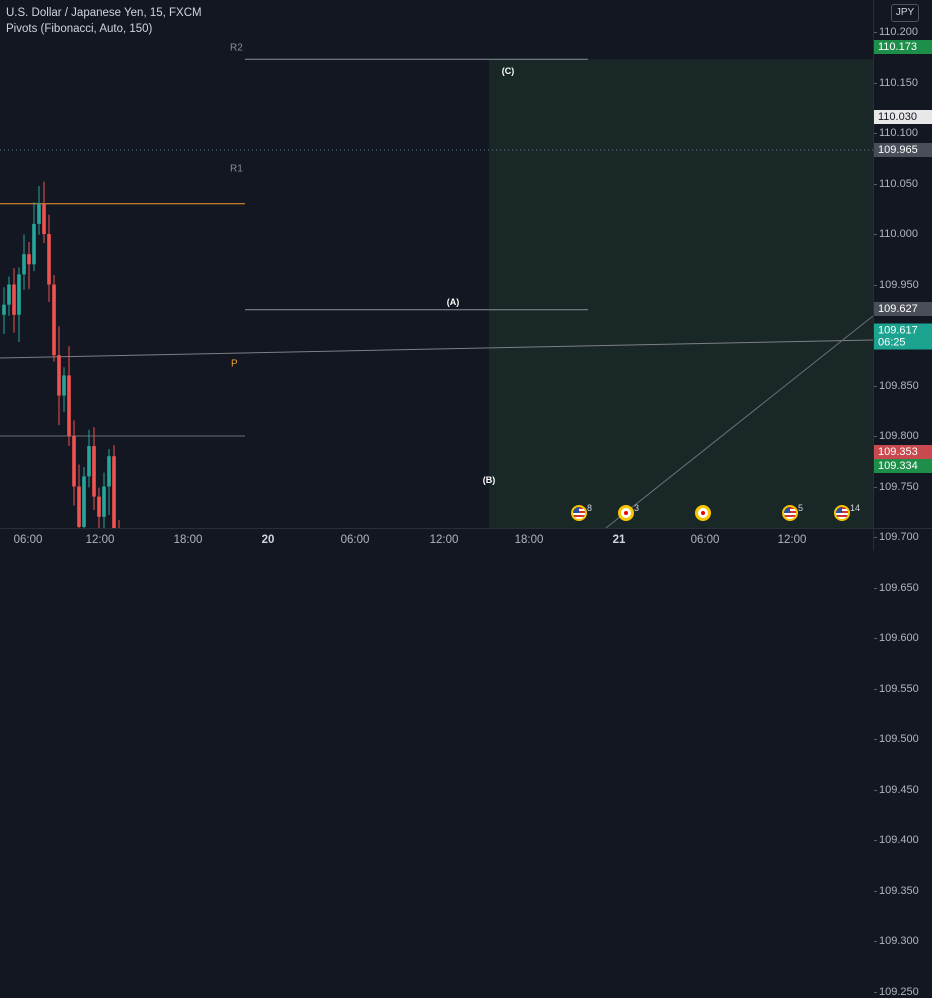 Image resolution: width=932 pixels, height=998 pixels. What do you see at coordinates (508, 71) in the screenshot?
I see `pattern-point-c: (C)` at bounding box center [508, 71].